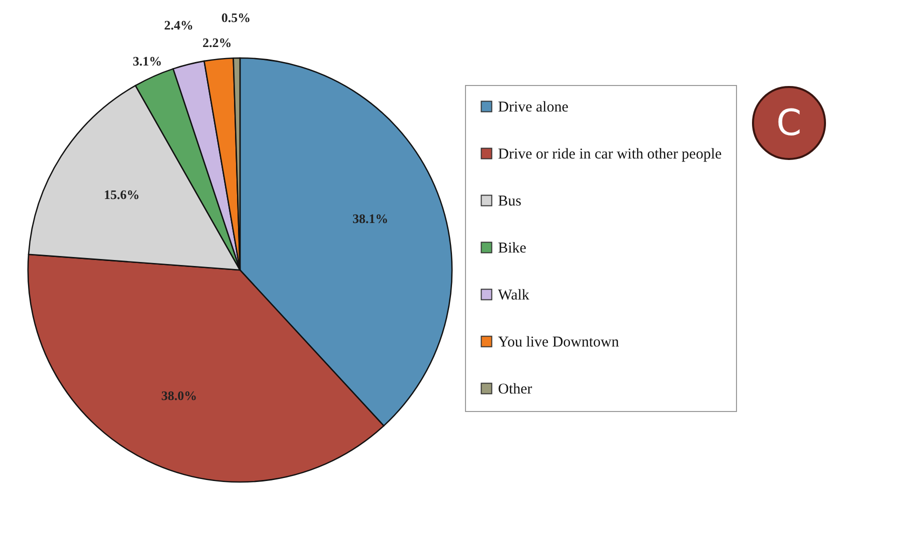 Image resolution: width=922 pixels, height=542 pixels. I want to click on data-label: 2.2%, so click(217, 42).